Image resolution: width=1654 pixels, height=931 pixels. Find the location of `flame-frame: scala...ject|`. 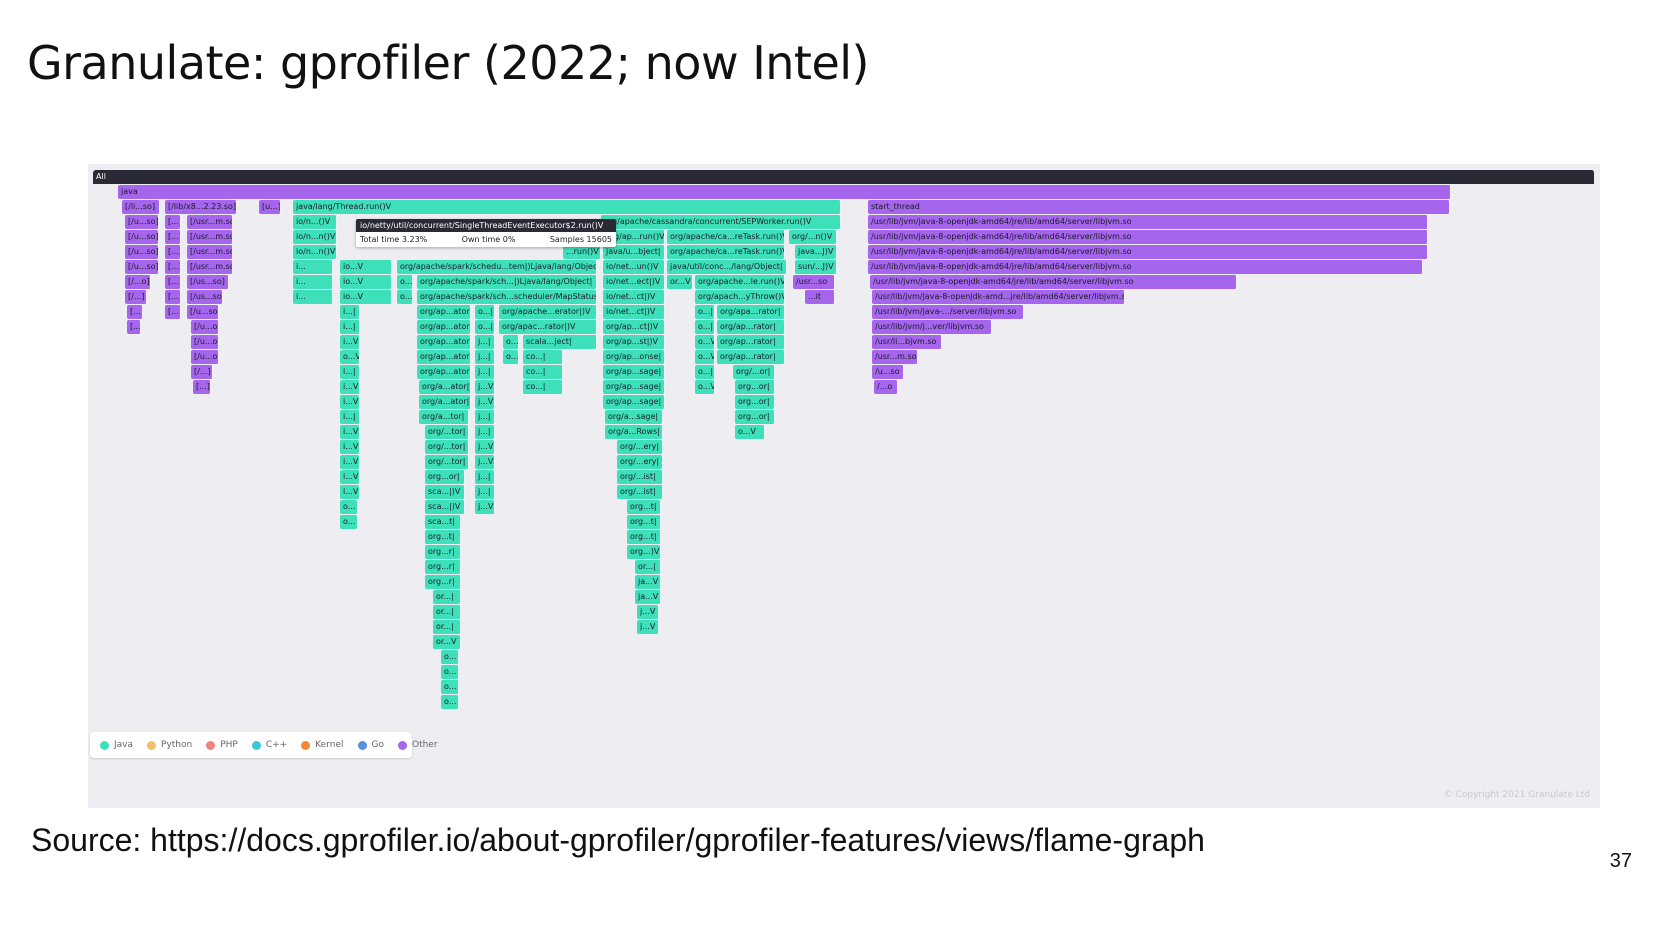

flame-frame: scala...ject| is located at coordinates (560, 342).